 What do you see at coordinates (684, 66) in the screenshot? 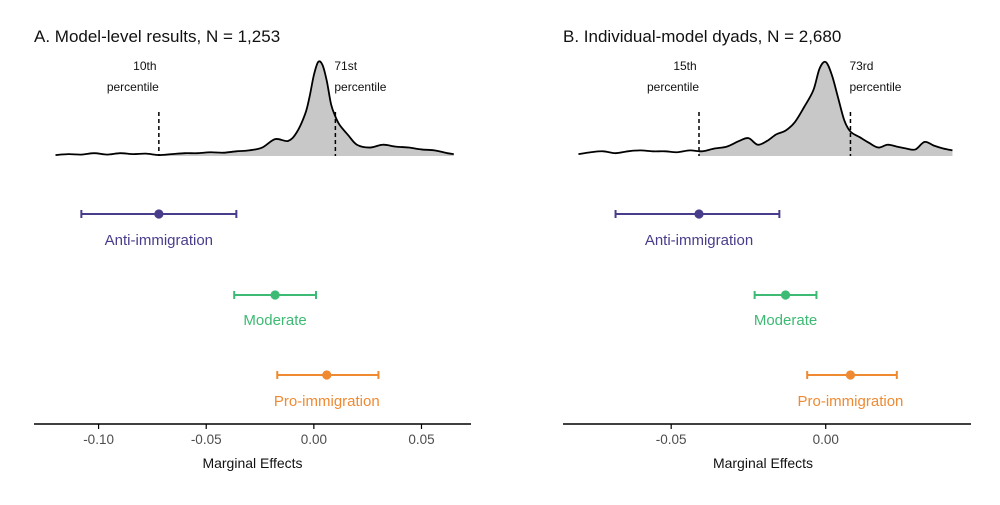
I see `percentile-label: 15th` at bounding box center [684, 66].